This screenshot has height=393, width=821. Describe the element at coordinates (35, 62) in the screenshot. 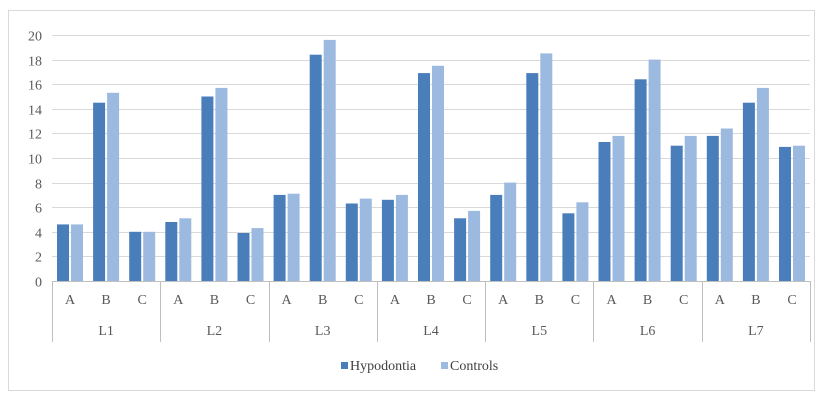

I see `y-tick-label: 18` at that location.